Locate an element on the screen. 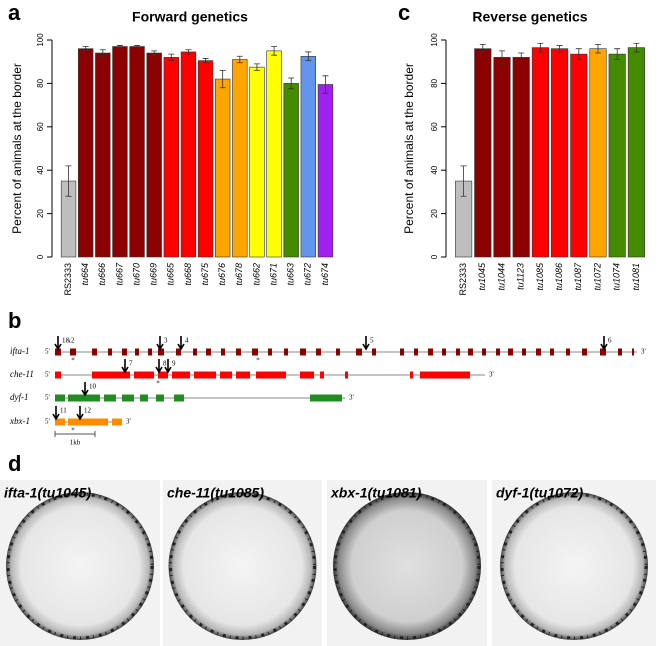  x-tick-label: tu1072 is located at coordinates (597, 277).